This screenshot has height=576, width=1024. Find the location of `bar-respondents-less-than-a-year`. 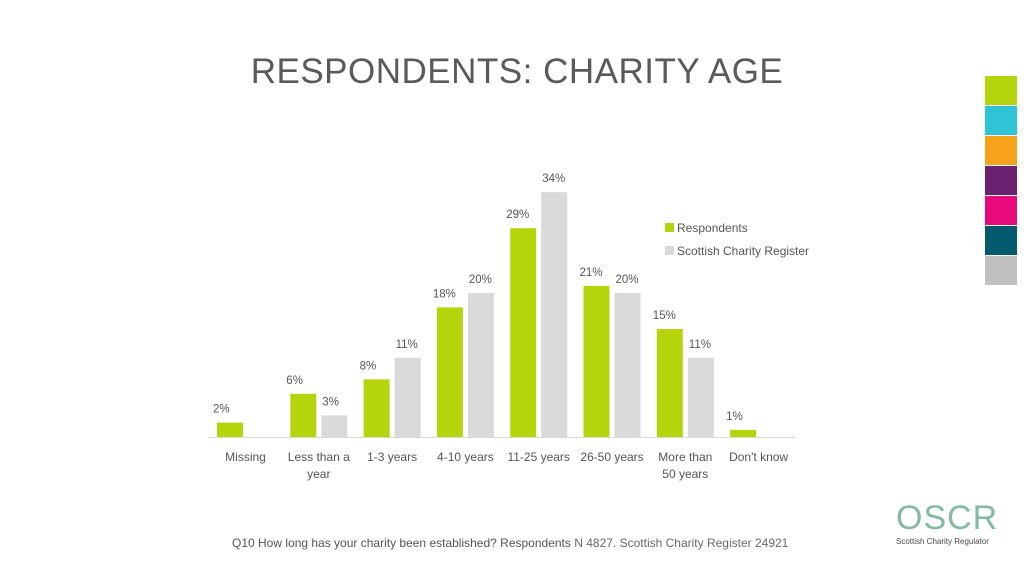

bar-respondents-less-than-a-year is located at coordinates (303, 415).